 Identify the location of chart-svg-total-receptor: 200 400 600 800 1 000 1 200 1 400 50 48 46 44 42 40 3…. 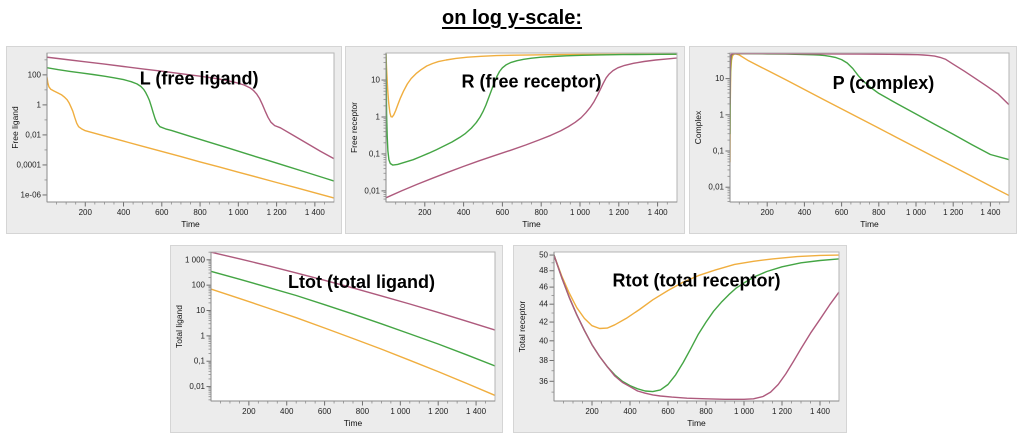
(678, 339).